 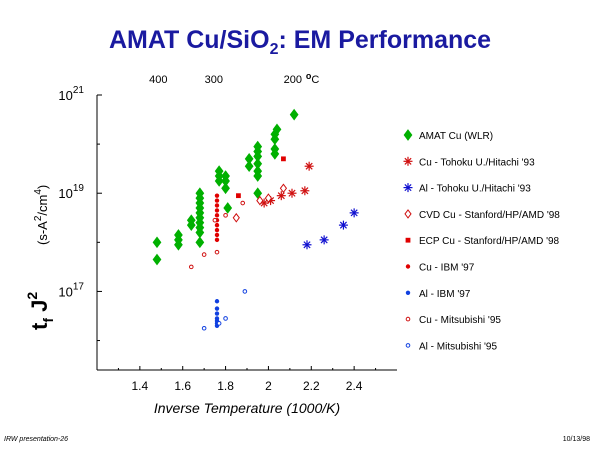 What do you see at coordinates (293, 80) in the screenshot?
I see `top-axis-label: 200` at bounding box center [293, 80].